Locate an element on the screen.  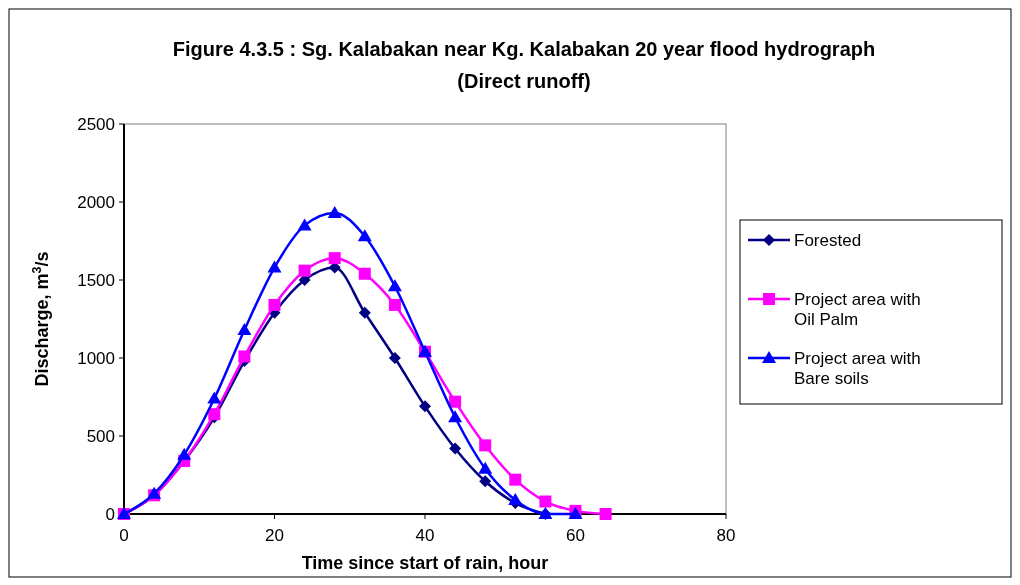
y-tick-label: 2000 is located at coordinates (96, 202).